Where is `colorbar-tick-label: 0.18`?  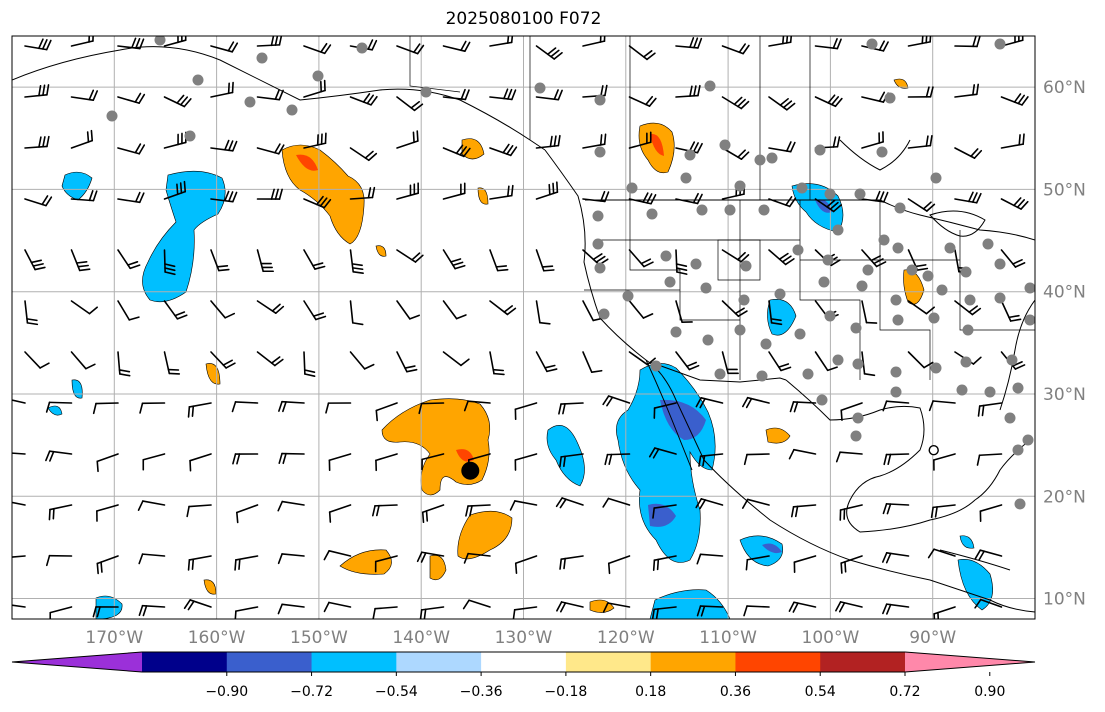
colorbar-tick-label: 0.18 is located at coordinates (650, 692).